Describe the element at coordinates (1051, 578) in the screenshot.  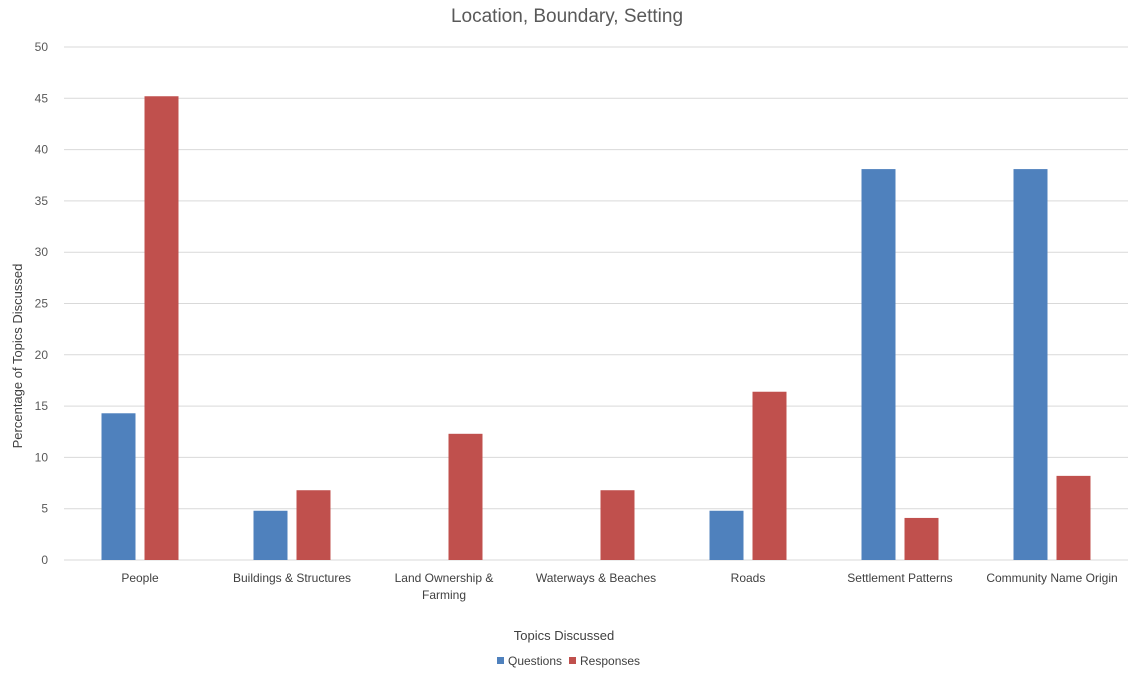
I see `x-category-label: Community Name Origin` at that location.